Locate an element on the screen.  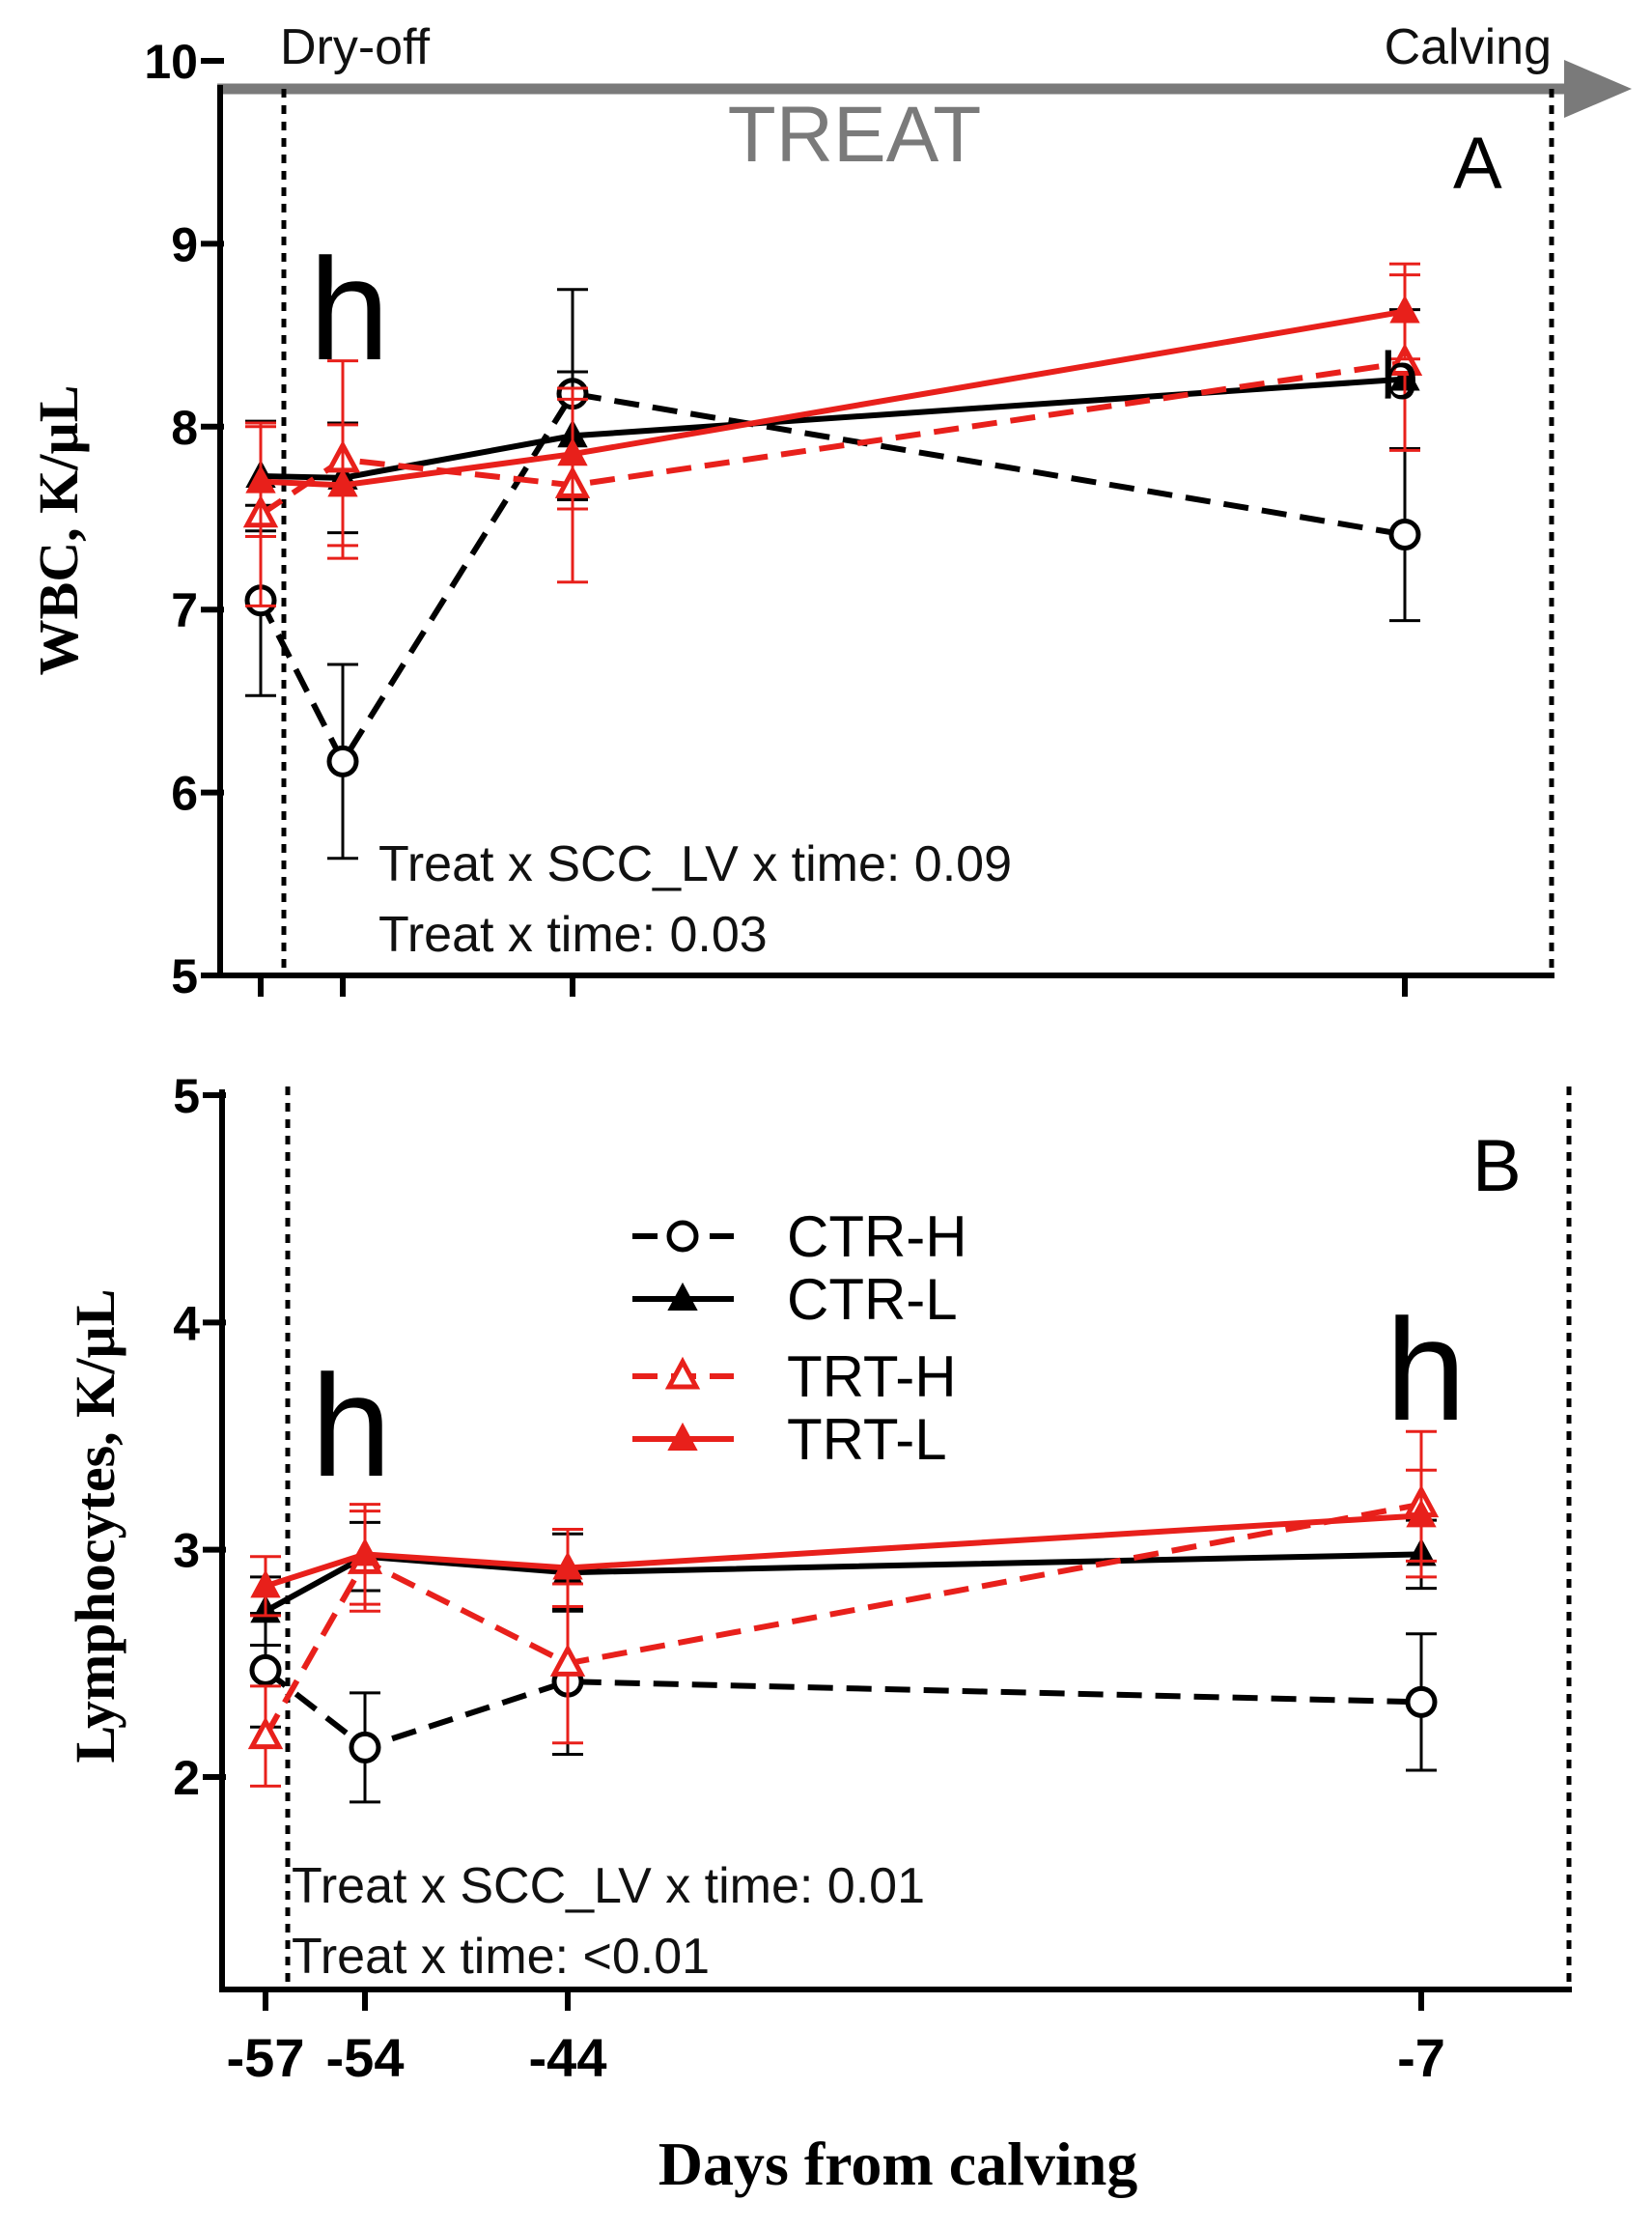
legend-label-CTR-L: CTR-L is located at coordinates (873, 1299).